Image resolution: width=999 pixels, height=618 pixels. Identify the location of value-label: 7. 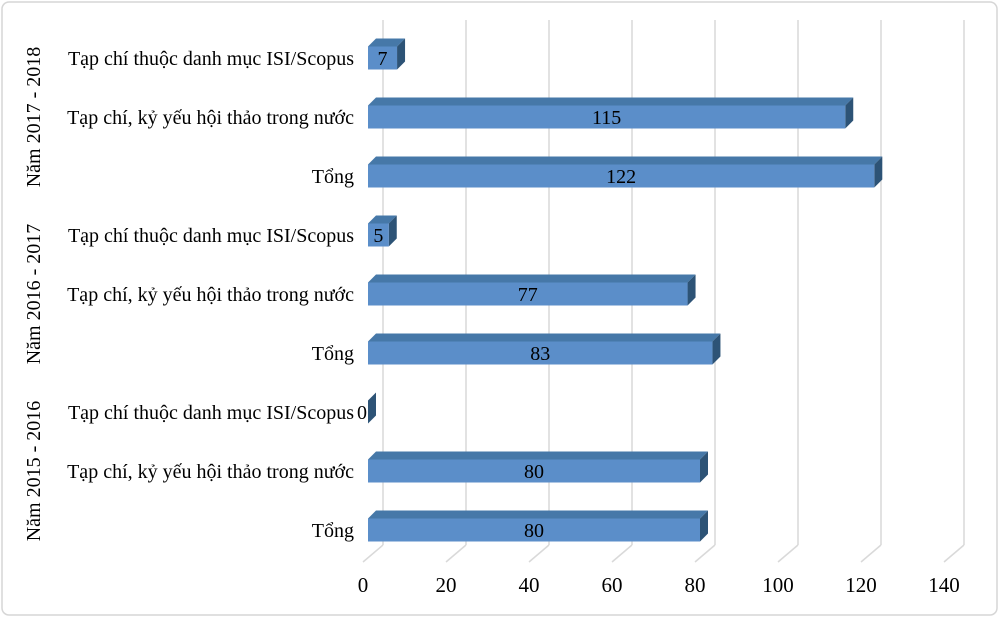
(383, 59).